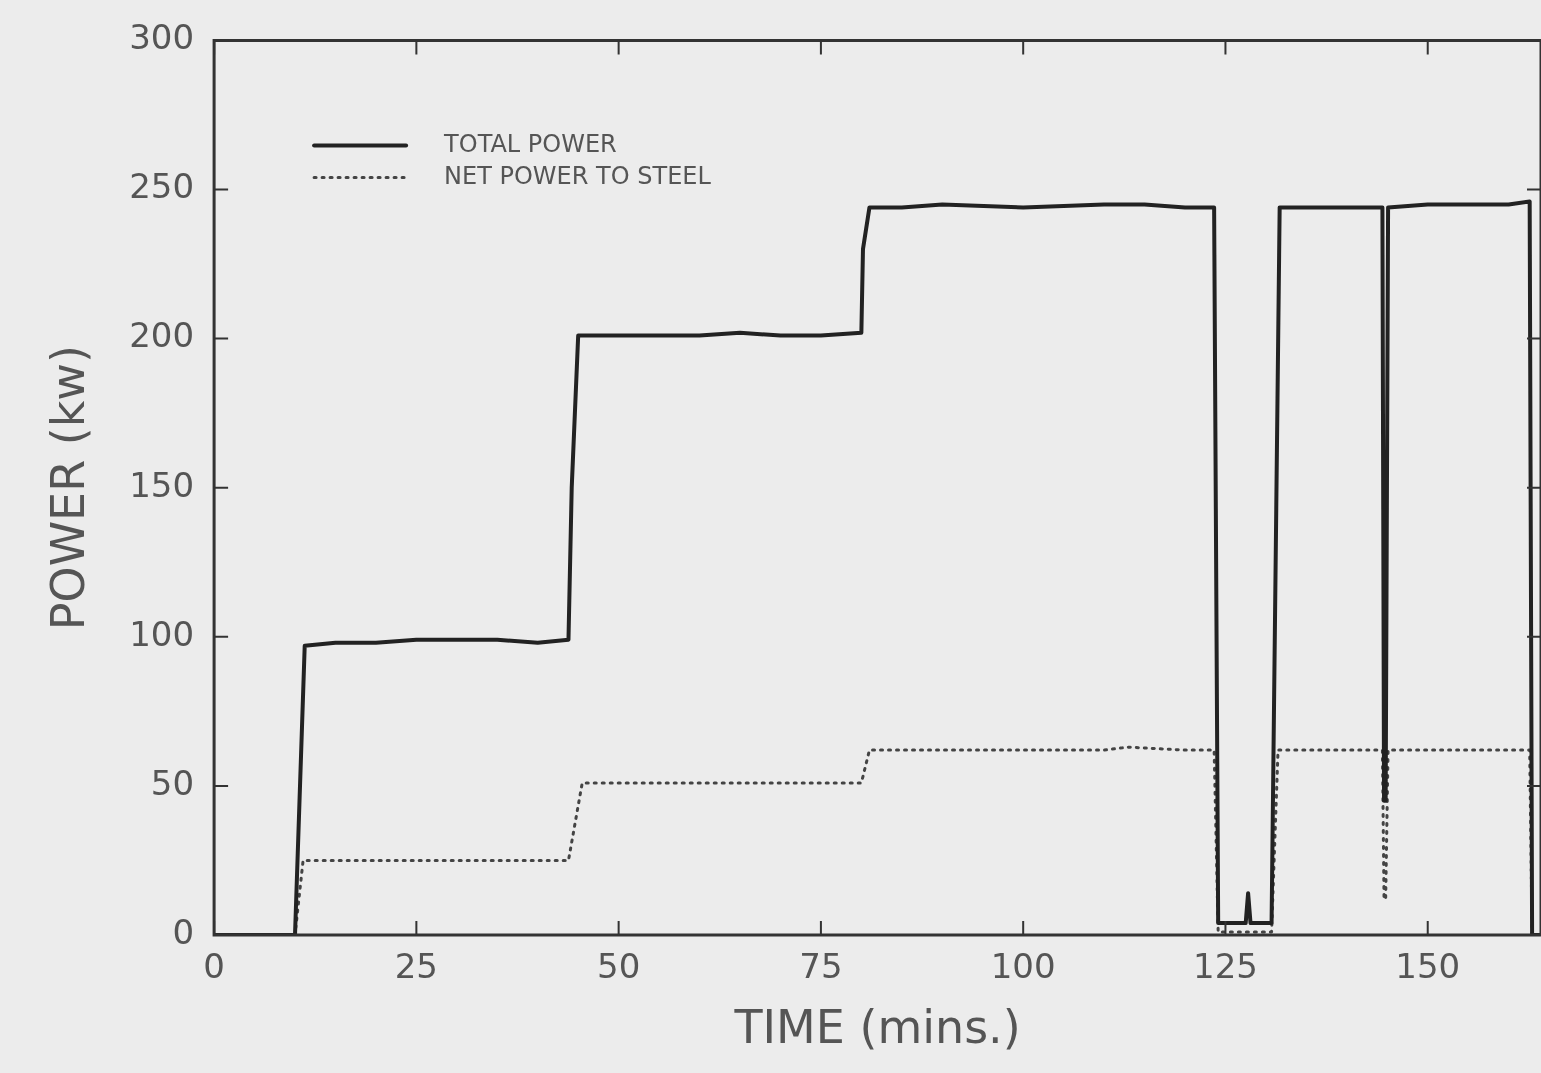 This screenshot has height=1073, width=1541. What do you see at coordinates (162, 186) in the screenshot?
I see `y-tick-label: 250` at bounding box center [162, 186].